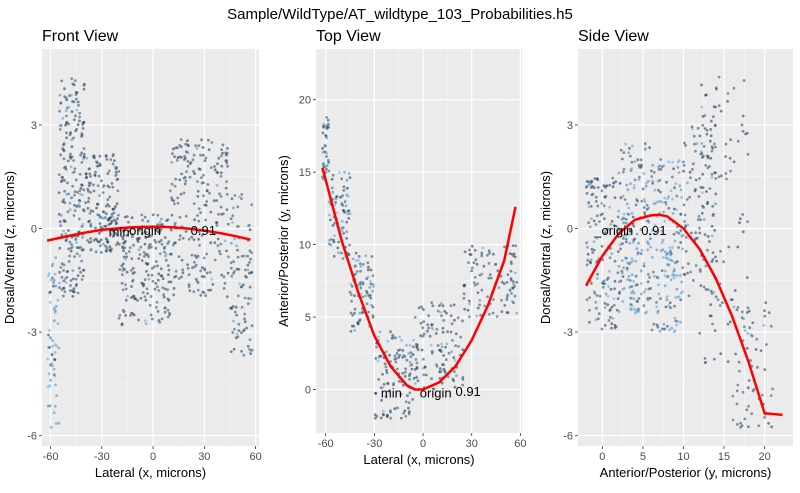 The height and width of the screenshot is (493, 800). Describe the element at coordinates (305, 246) in the screenshot. I see `y-tick-label: 10` at that location.